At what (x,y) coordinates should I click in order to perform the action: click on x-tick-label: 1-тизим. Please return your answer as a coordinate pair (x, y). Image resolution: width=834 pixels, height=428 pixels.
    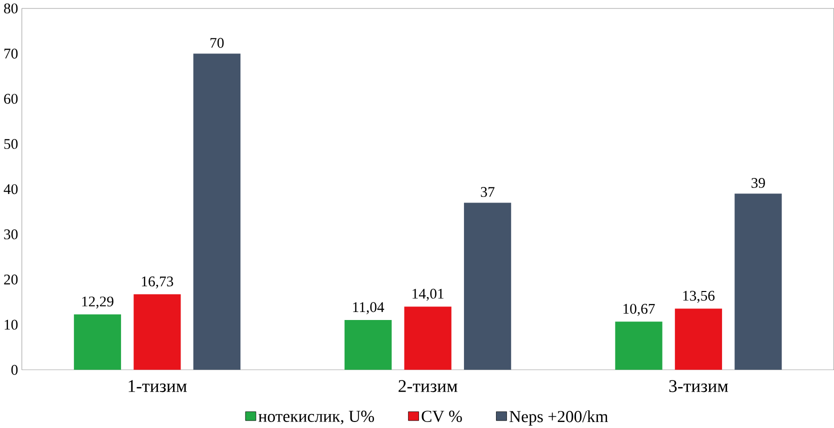
    Looking at the image, I should click on (157, 386).